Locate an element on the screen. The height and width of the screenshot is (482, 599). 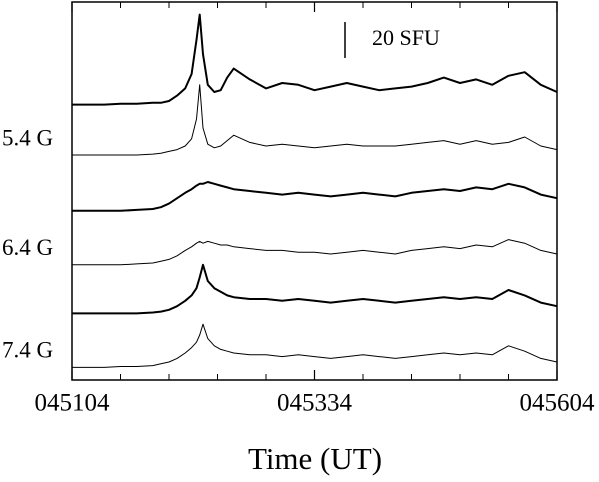
x-tick-label: 045104 is located at coordinates (73, 403).